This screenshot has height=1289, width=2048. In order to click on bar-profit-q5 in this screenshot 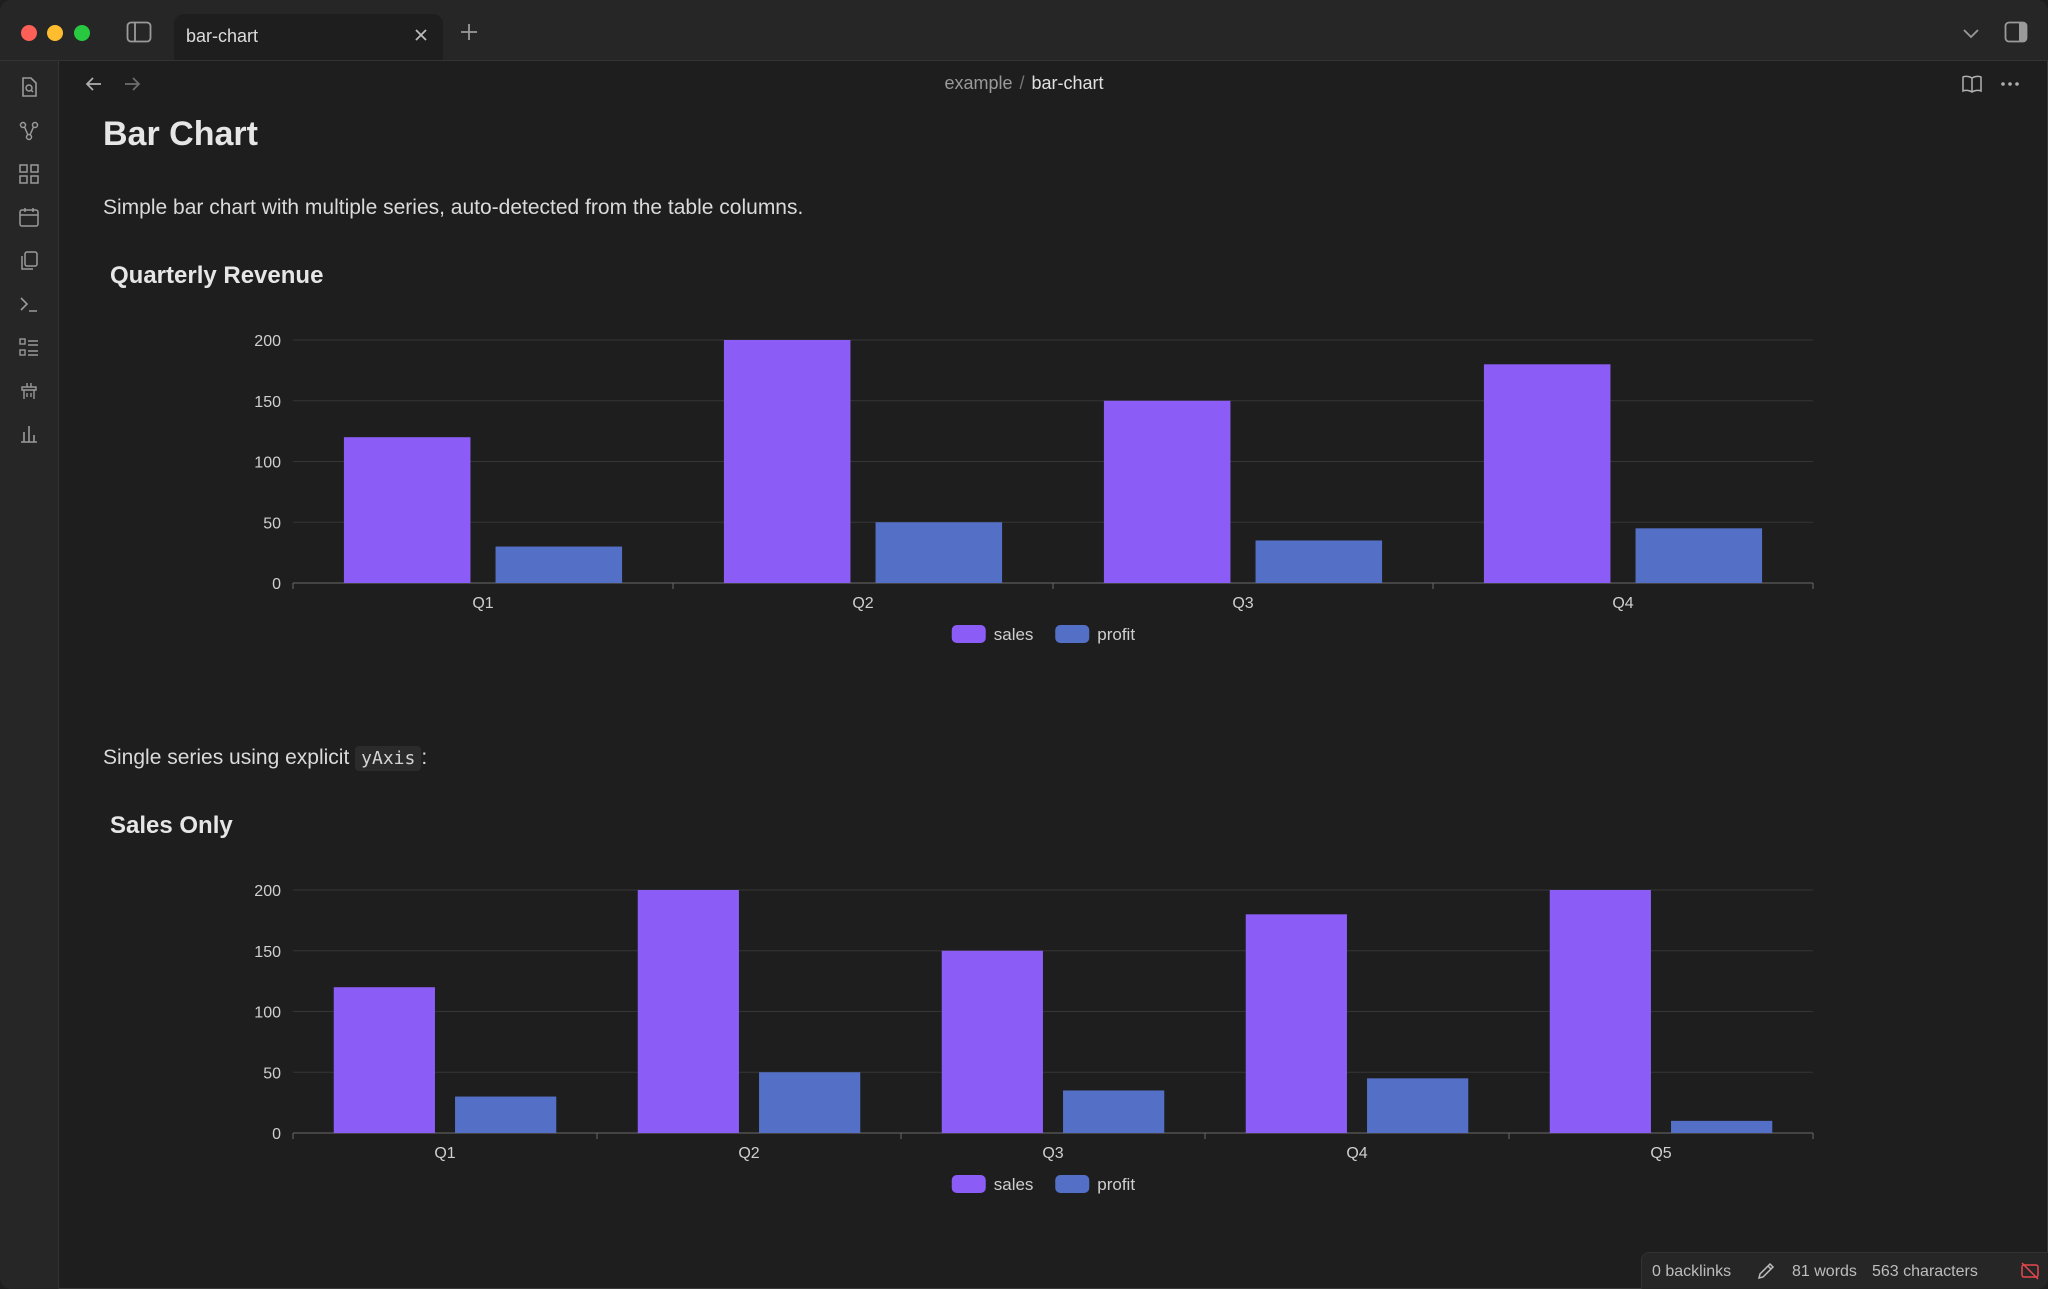, I will do `click(1722, 1126)`.